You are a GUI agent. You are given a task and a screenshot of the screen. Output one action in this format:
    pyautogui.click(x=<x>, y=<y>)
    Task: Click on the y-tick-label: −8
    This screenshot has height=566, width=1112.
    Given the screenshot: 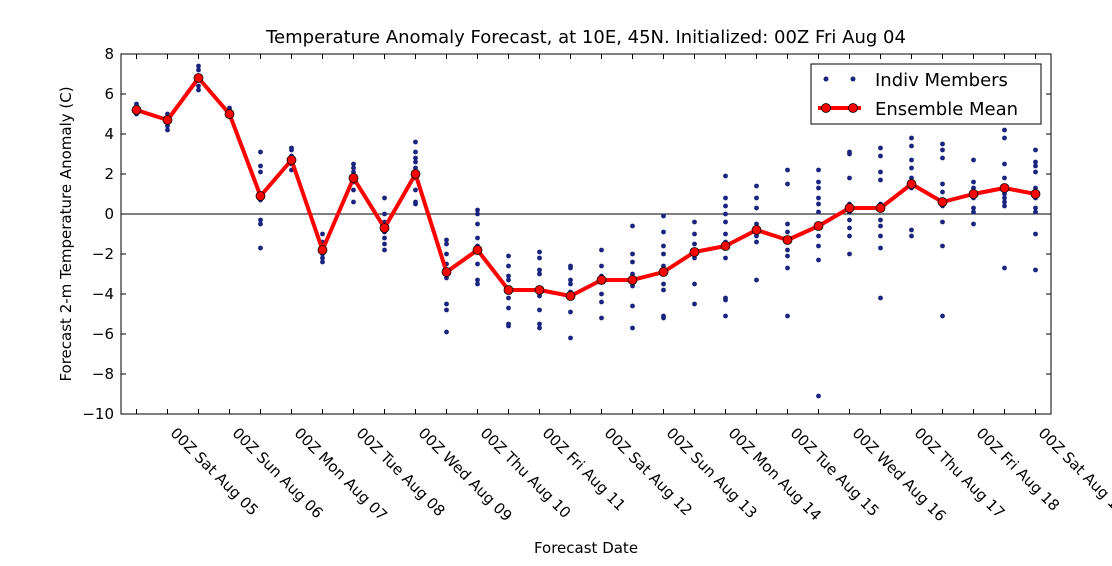 What is the action you would take?
    pyautogui.click(x=103, y=374)
    